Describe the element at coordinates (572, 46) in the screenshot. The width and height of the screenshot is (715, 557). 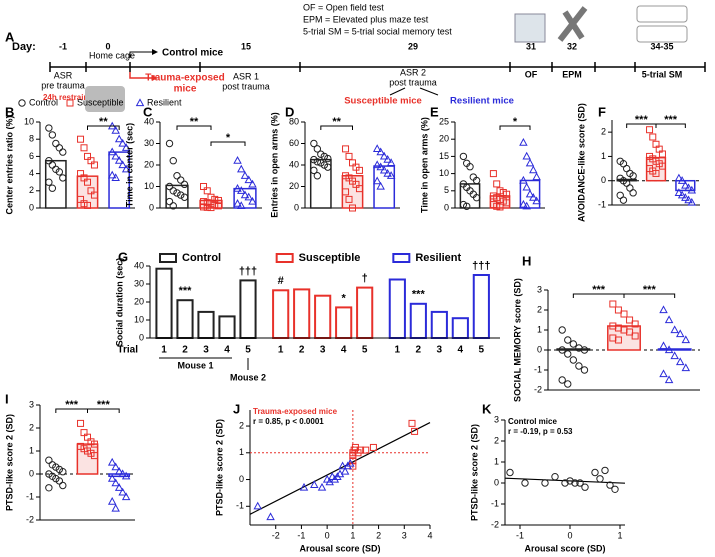
I see `day: 32` at that location.